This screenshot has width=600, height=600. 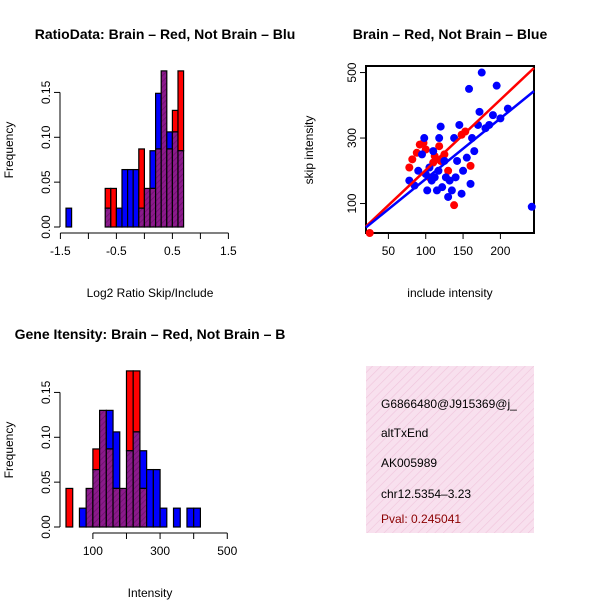 What do you see at coordinates (352, 72) in the screenshot?
I see `y-tick-label: 500` at bounding box center [352, 72].